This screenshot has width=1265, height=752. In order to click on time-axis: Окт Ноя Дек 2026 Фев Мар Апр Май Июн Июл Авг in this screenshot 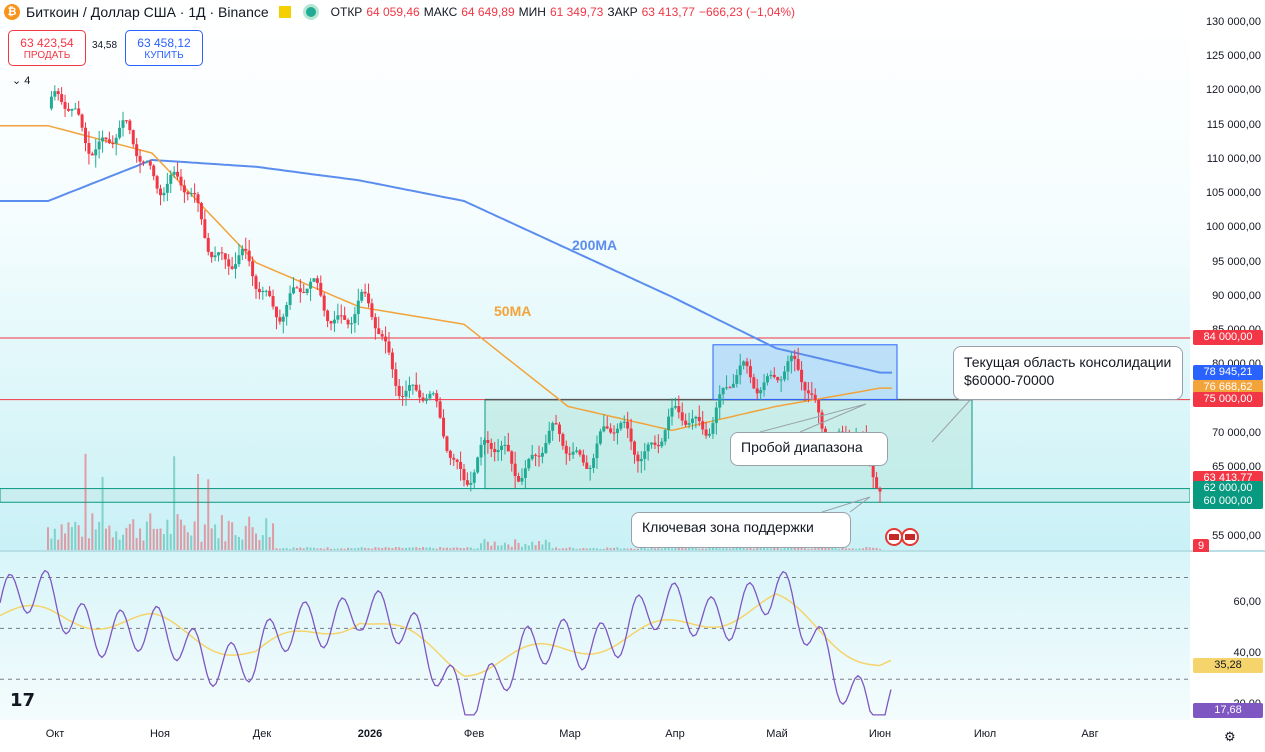, I will do `click(632, 736)`.